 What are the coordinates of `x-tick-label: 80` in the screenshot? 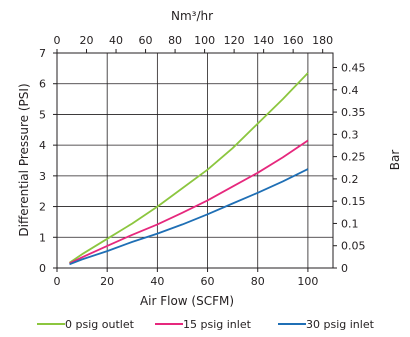 It's located at (258, 281).